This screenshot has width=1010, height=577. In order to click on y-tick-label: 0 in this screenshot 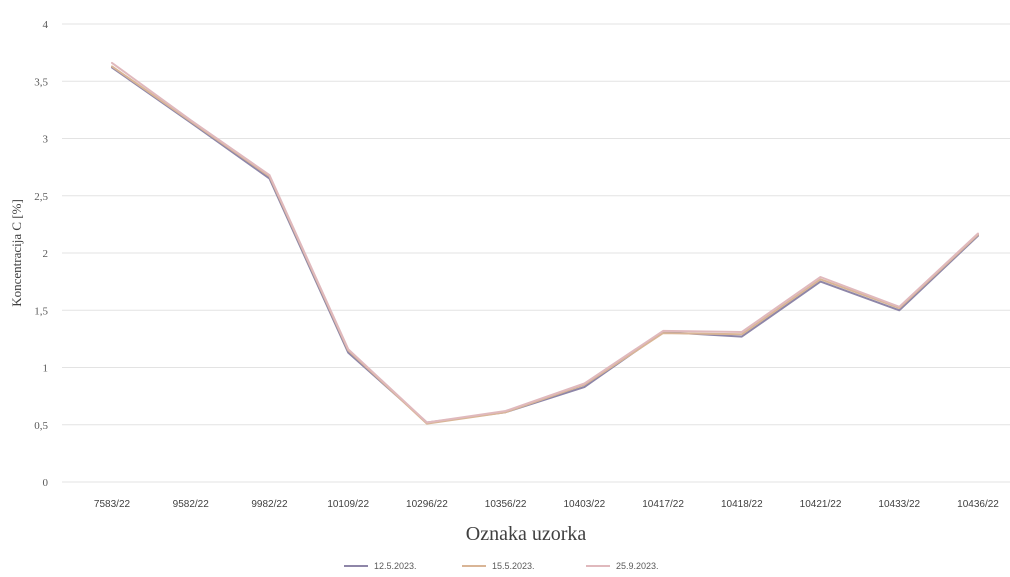, I will do `click(46, 483)`.